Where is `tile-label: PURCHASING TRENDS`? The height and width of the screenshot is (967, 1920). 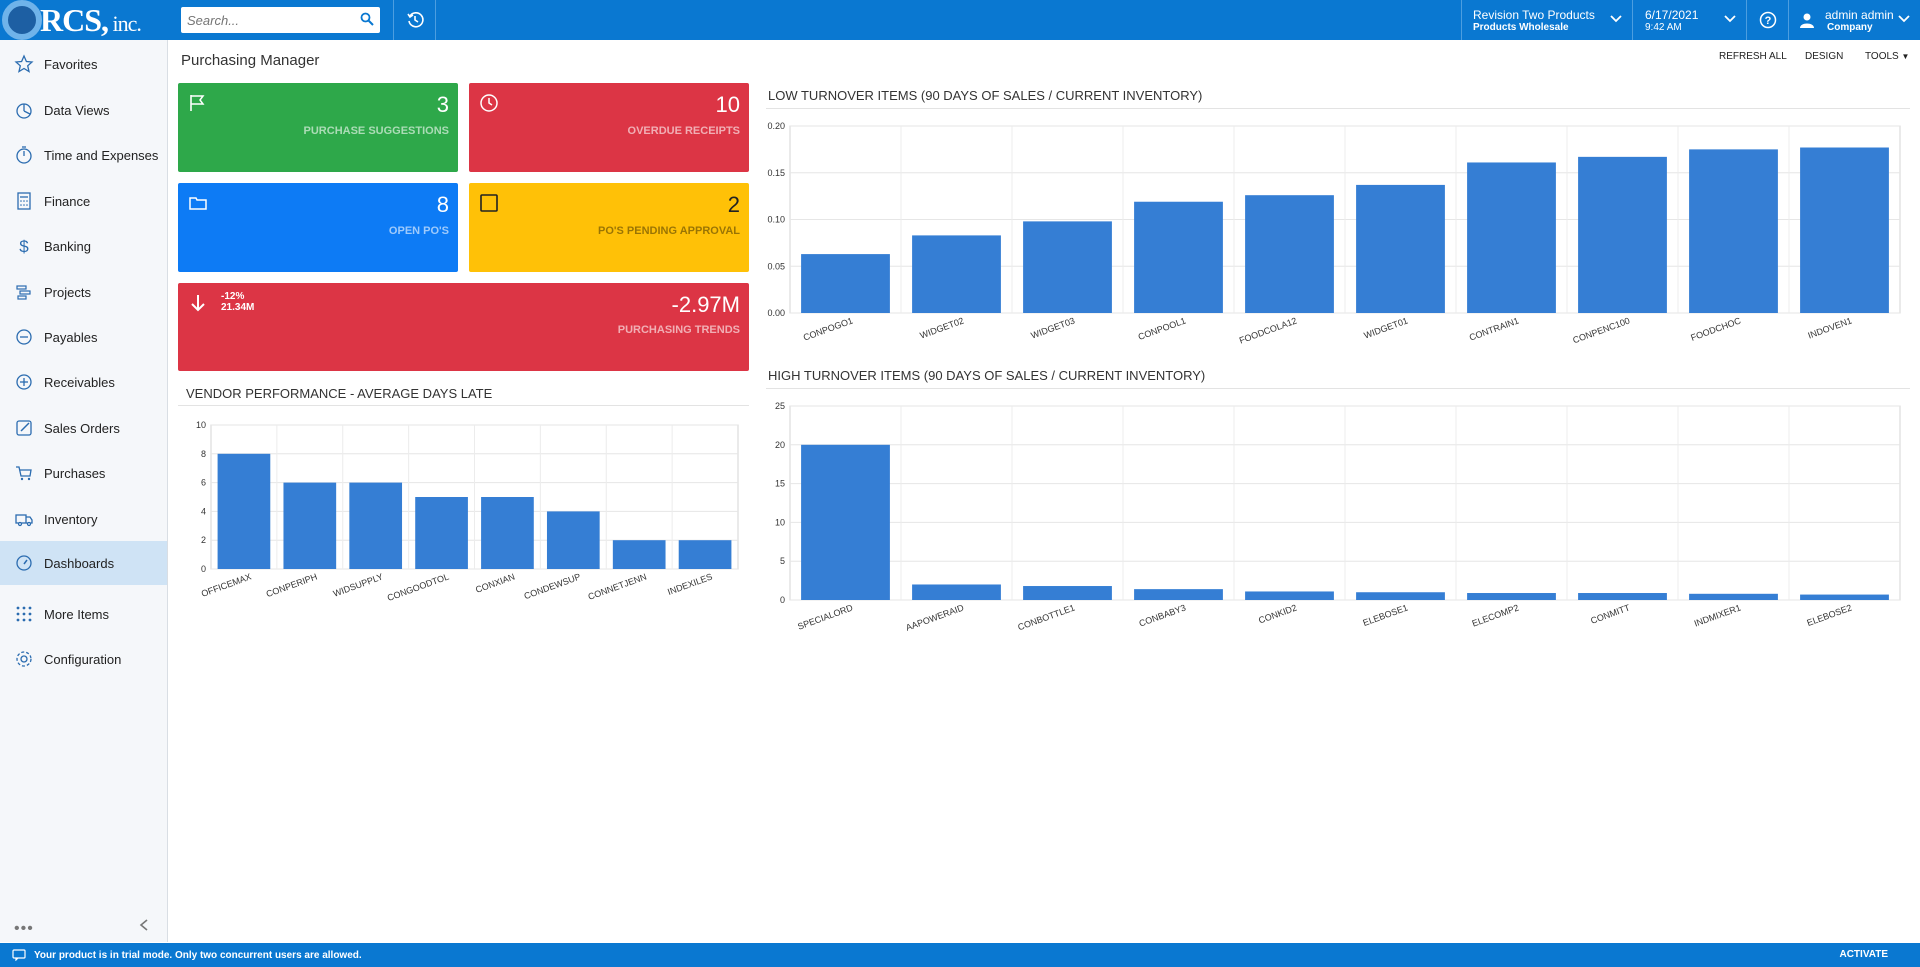 tile-label: PURCHASING TRENDS is located at coordinates (678, 330).